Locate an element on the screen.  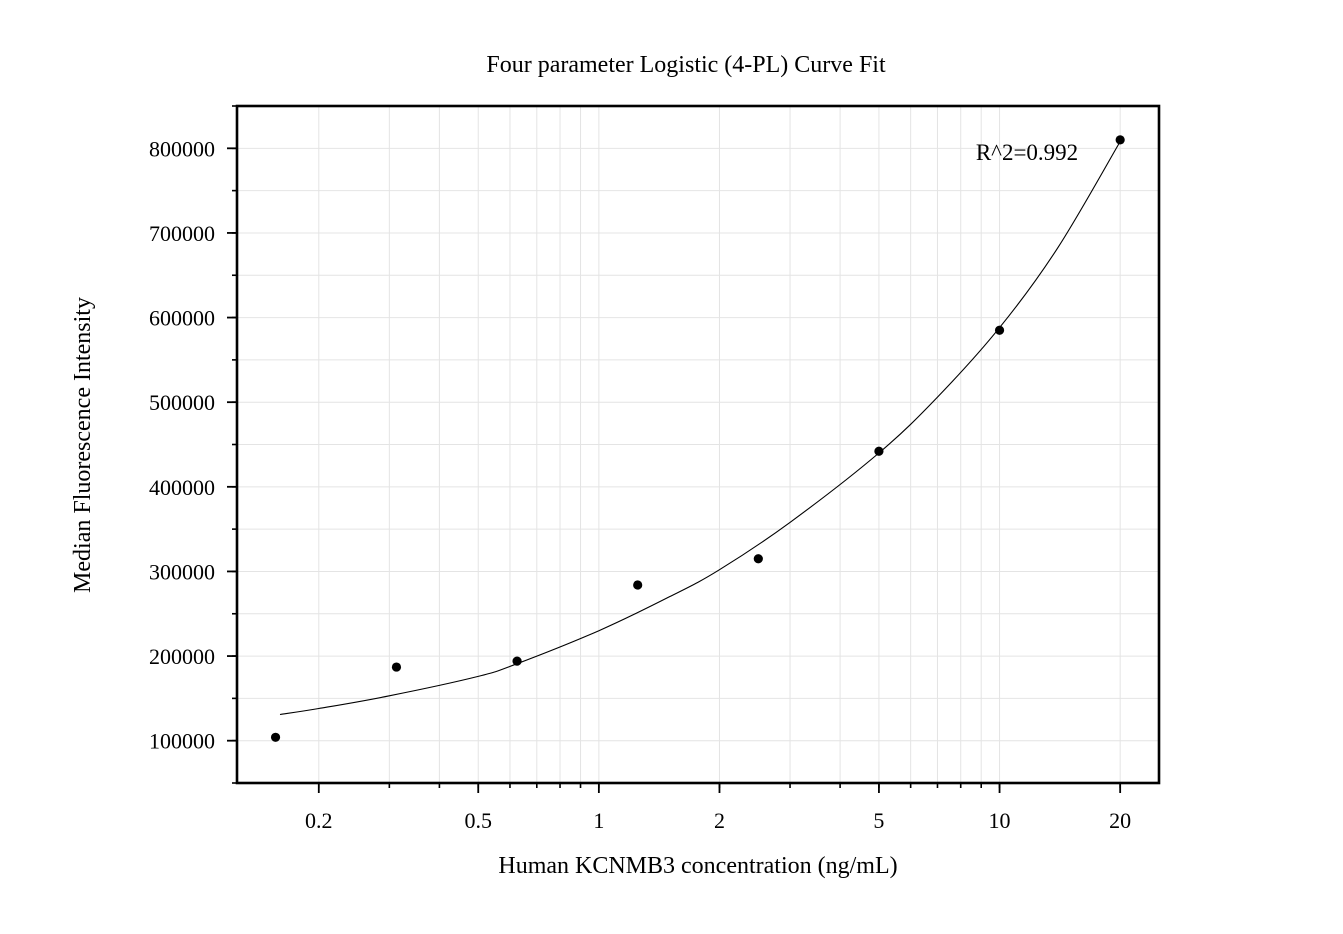
y-tick-label: 600000 is located at coordinates (182, 318).